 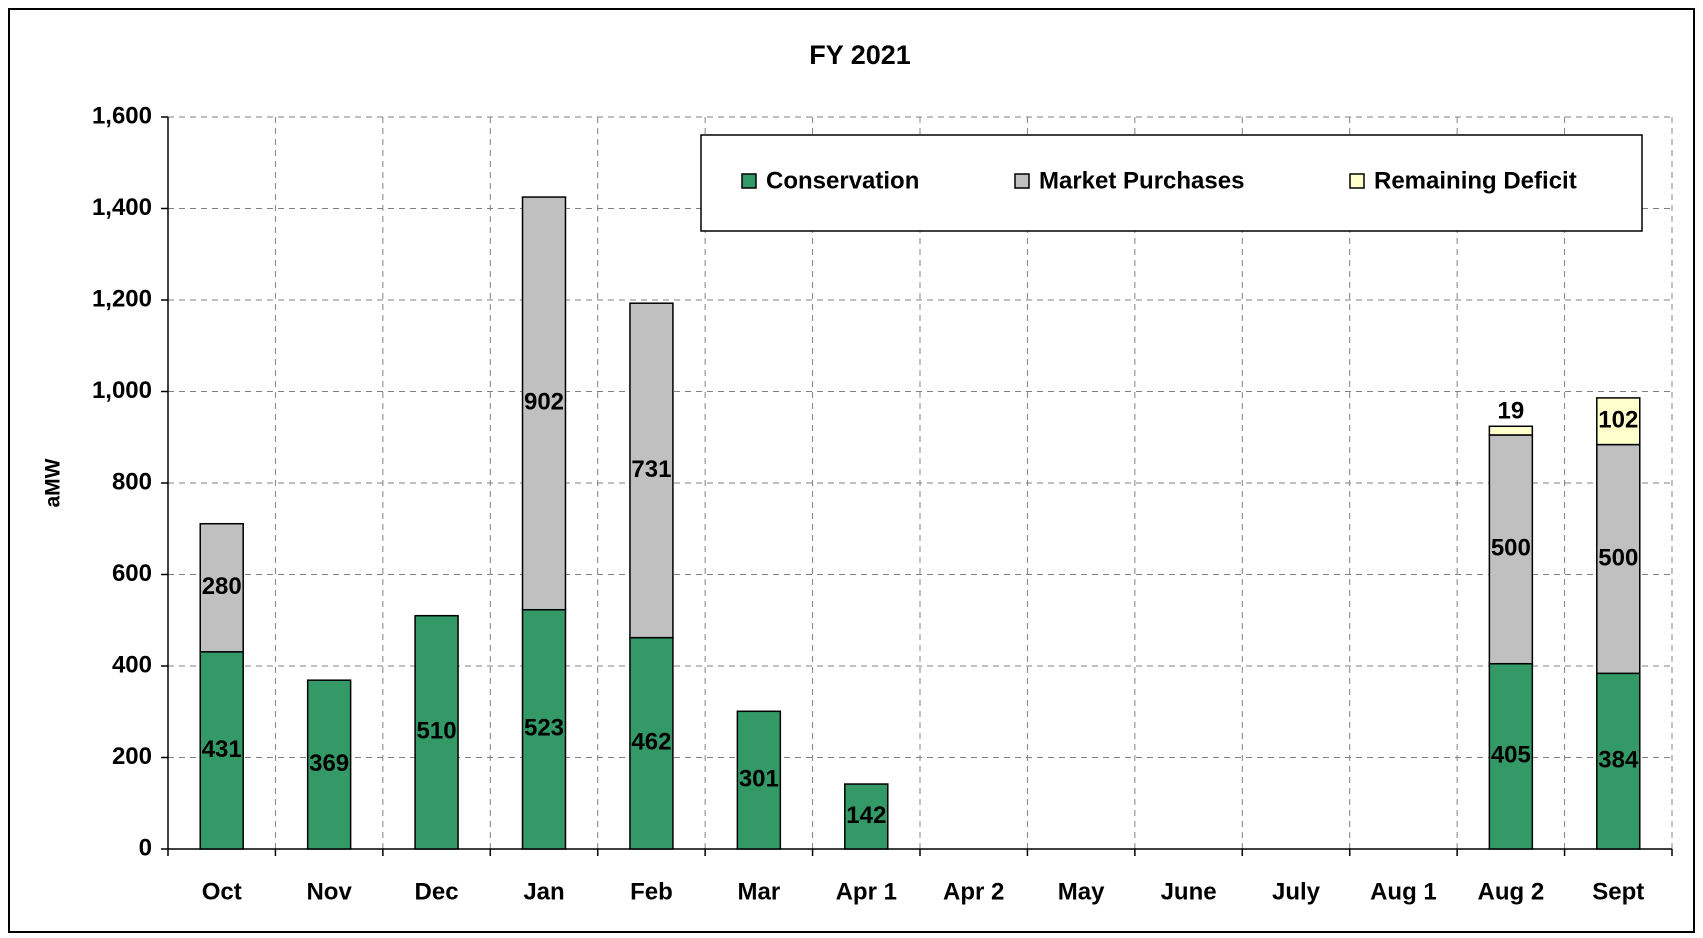 I want to click on y-tick-label: 400, so click(x=132, y=664).